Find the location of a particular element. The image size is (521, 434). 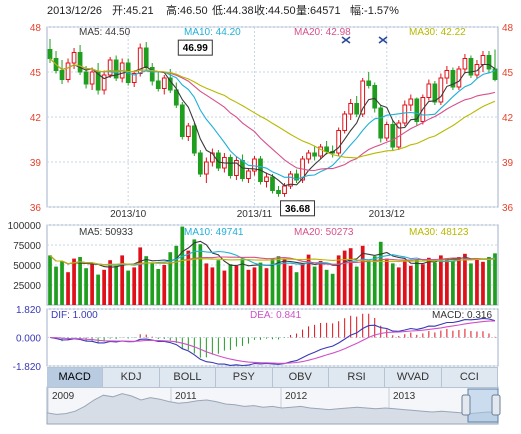

macd-y-tick-1: 0.000 is located at coordinates (28, 339).